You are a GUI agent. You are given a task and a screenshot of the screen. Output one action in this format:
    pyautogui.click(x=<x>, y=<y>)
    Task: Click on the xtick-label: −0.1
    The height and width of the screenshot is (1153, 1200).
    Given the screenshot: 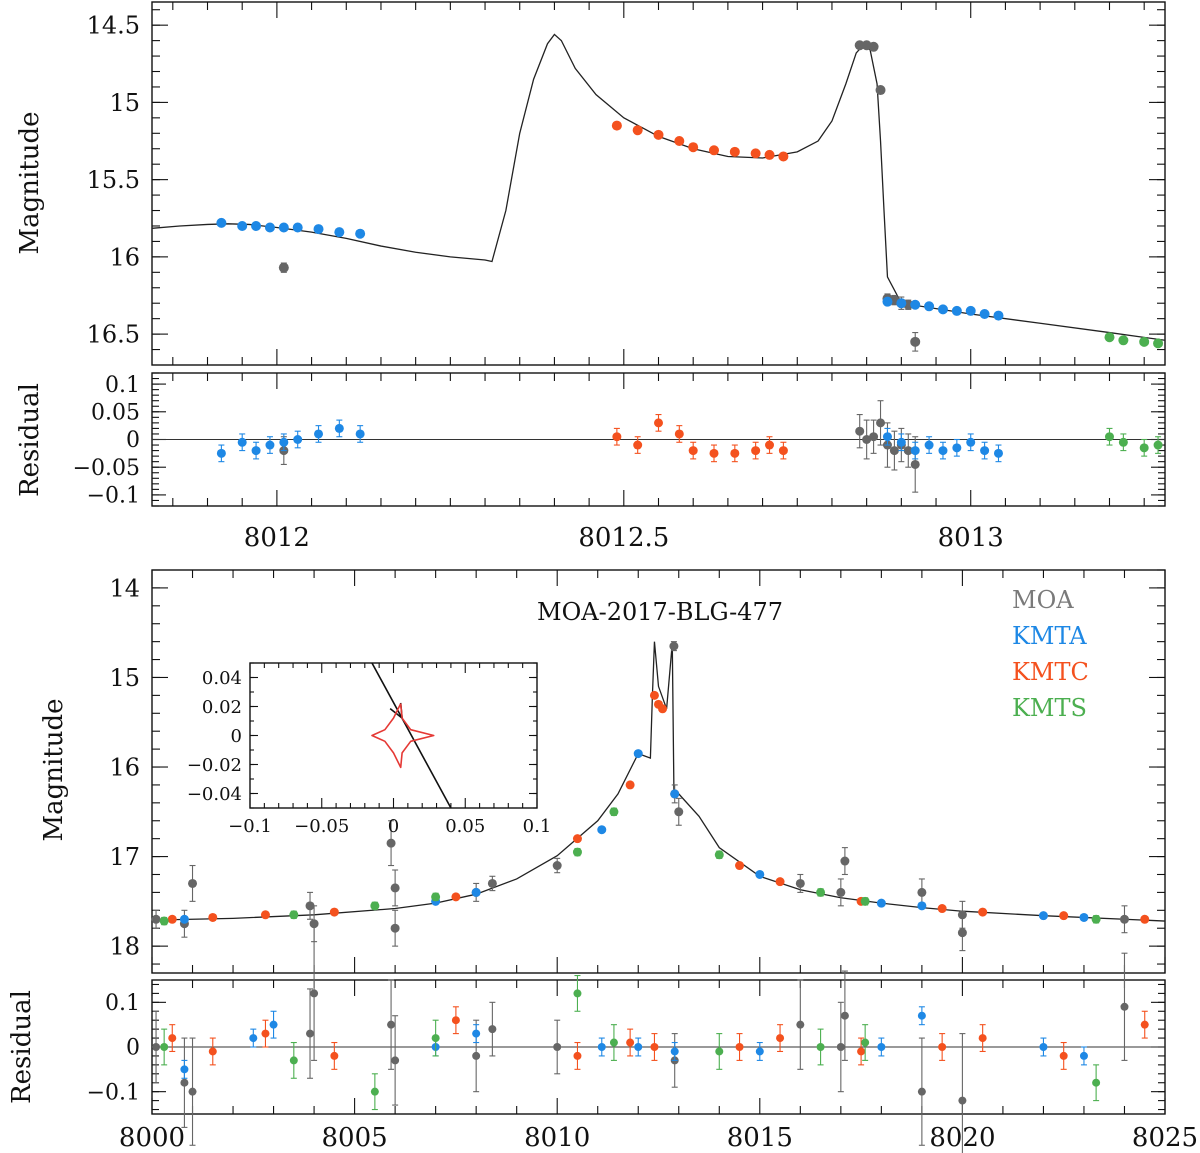 What is the action you would take?
    pyautogui.click(x=250, y=826)
    